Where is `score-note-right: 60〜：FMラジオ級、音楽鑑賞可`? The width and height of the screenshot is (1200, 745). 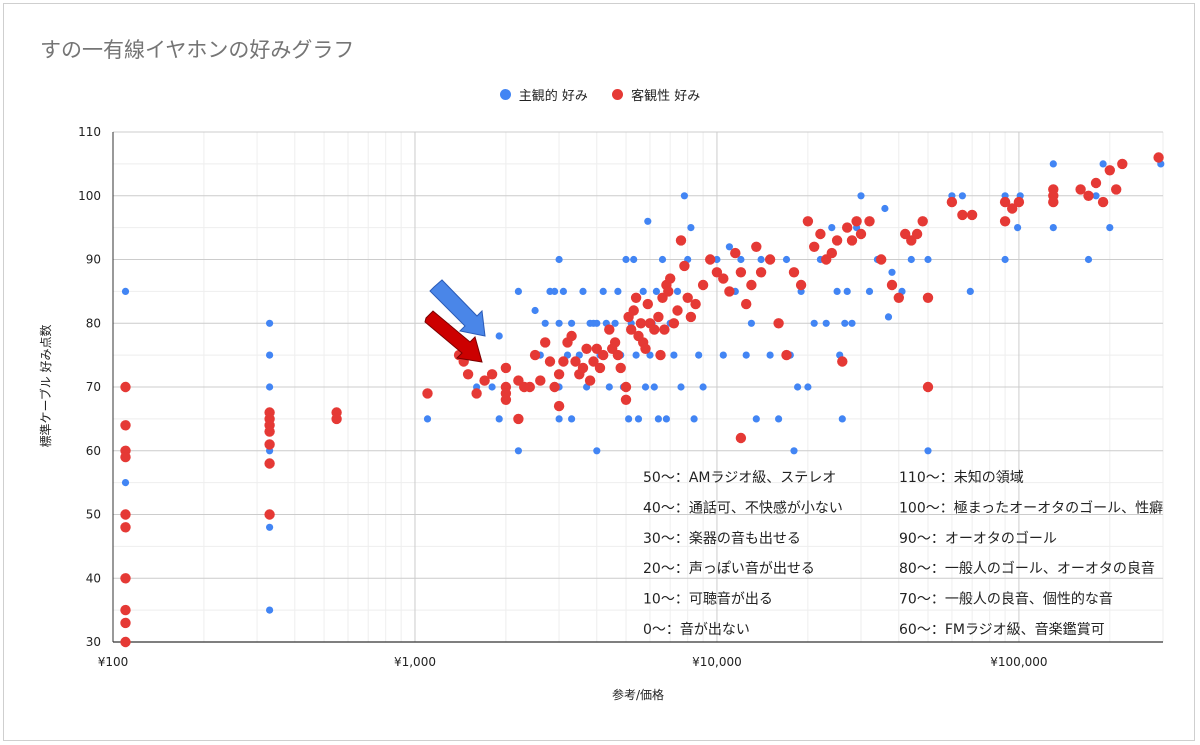 score-note-right: 60〜：FMラジオ級、音楽鑑賞可 is located at coordinates (1002, 629).